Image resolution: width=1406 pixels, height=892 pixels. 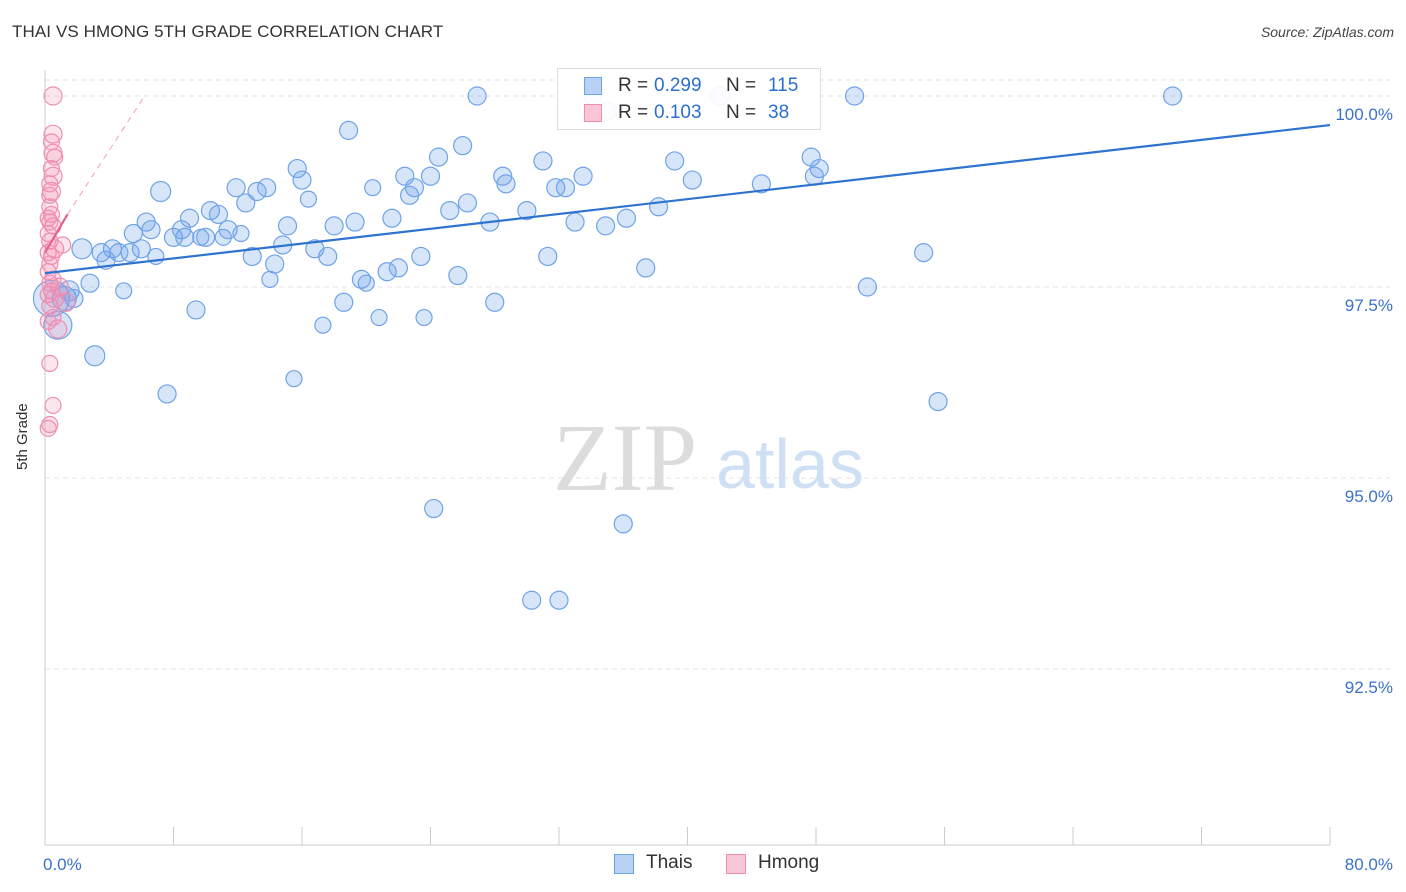 What do you see at coordinates (1369, 496) in the screenshot?
I see `y-tick-label: 95.0%` at bounding box center [1369, 496].